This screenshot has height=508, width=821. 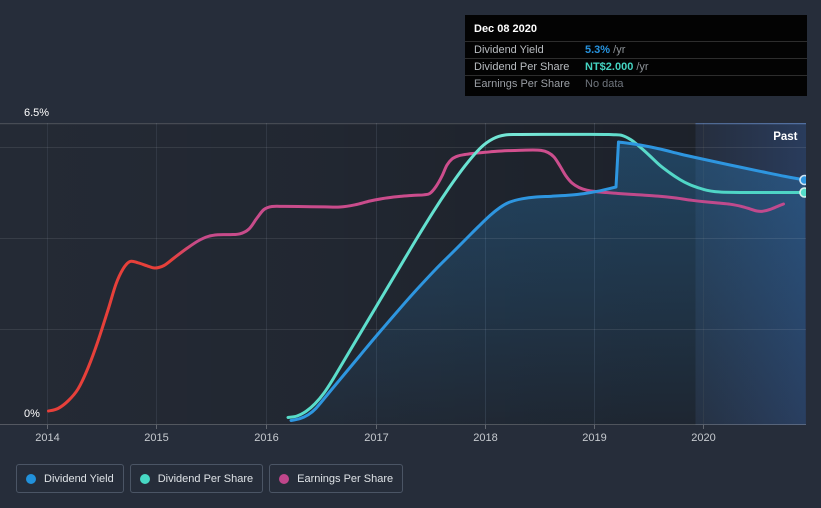 What do you see at coordinates (594, 438) in the screenshot?
I see `svg-text: 2019` at bounding box center [594, 438].